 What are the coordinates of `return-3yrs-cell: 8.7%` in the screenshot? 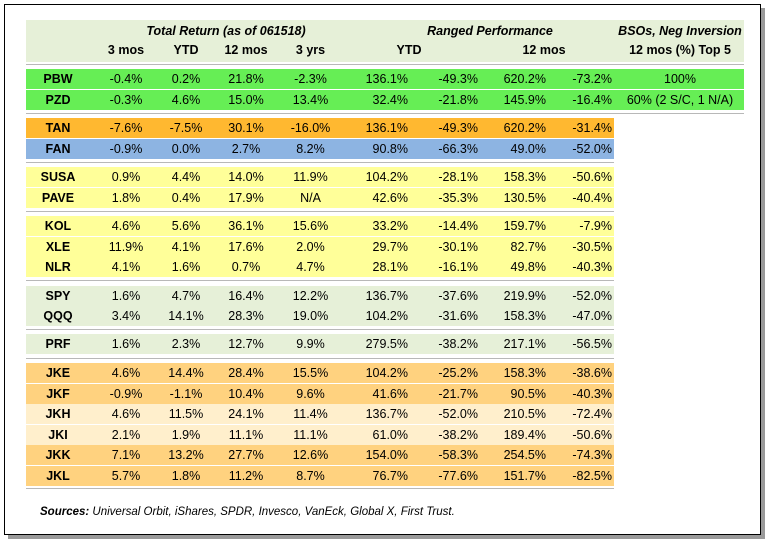 It's located at (310, 476).